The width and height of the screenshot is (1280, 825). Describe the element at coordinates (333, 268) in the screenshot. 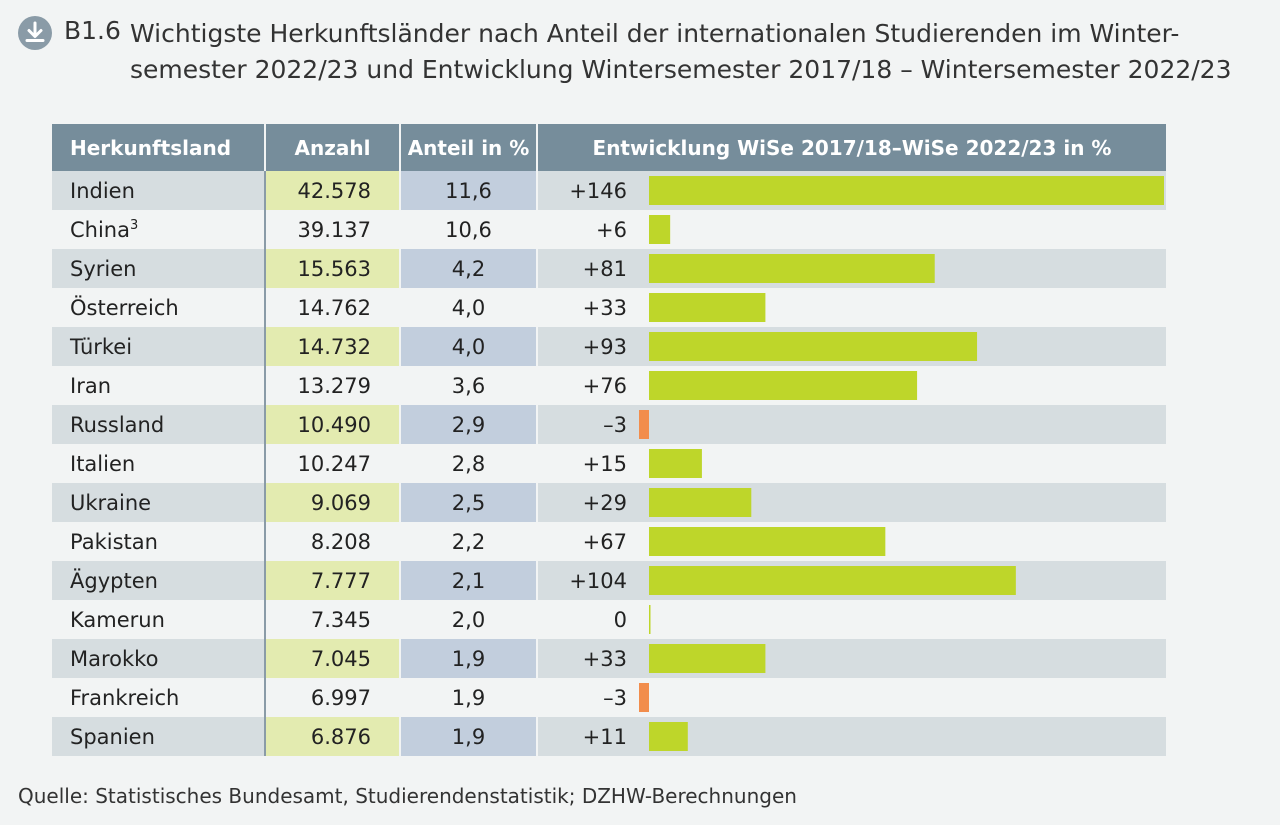

I see `count-cell: 15.563` at that location.